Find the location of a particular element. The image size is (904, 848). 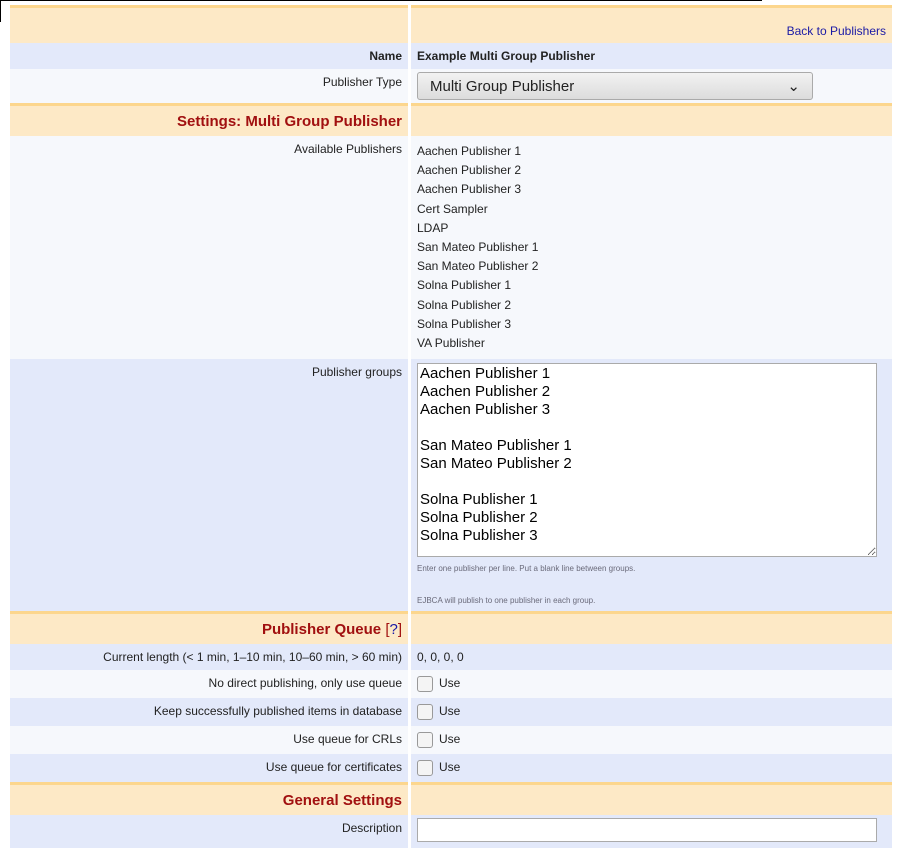

queue-crls-label: Use queue for CRLs is located at coordinates (209, 740).